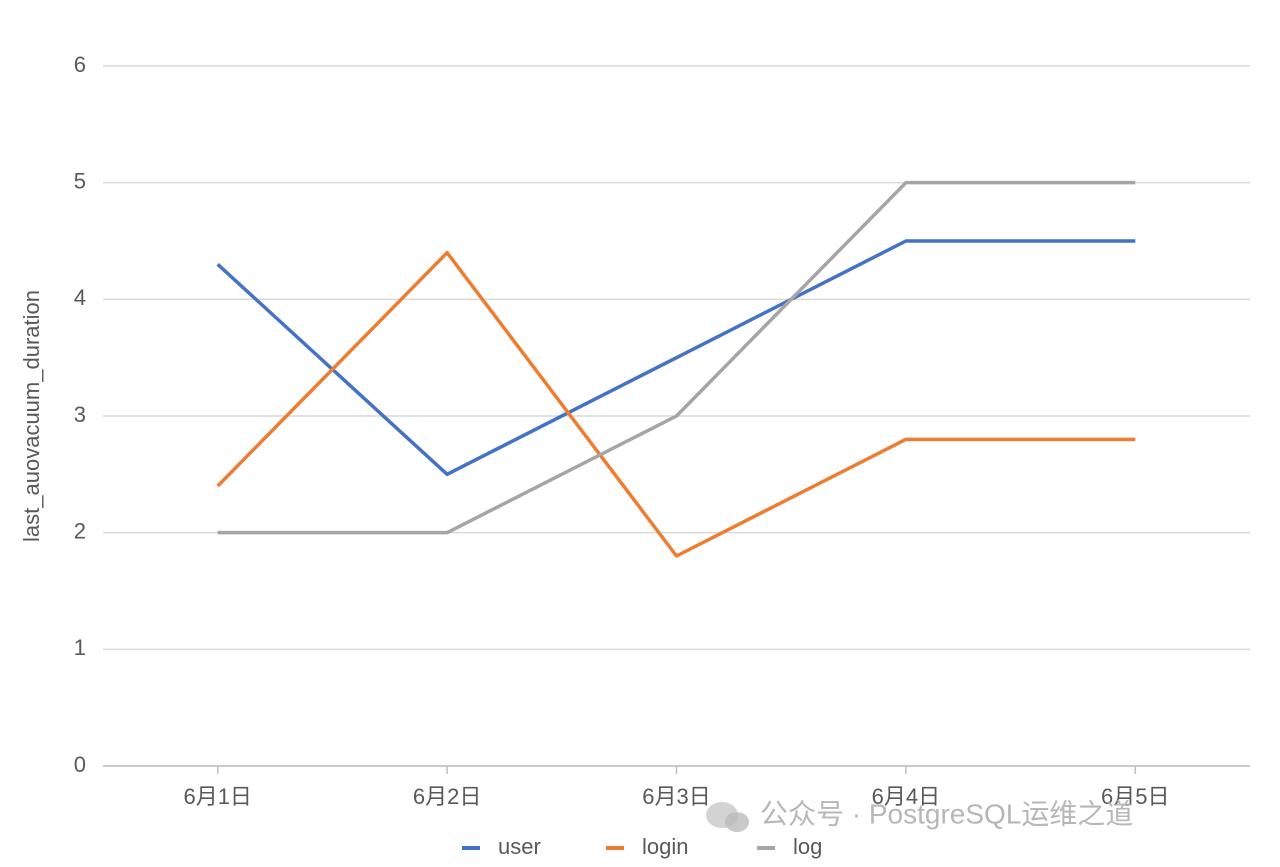 The height and width of the screenshot is (867, 1280). Describe the element at coordinates (737, 822) in the screenshot. I see `watermark-icon` at that location.